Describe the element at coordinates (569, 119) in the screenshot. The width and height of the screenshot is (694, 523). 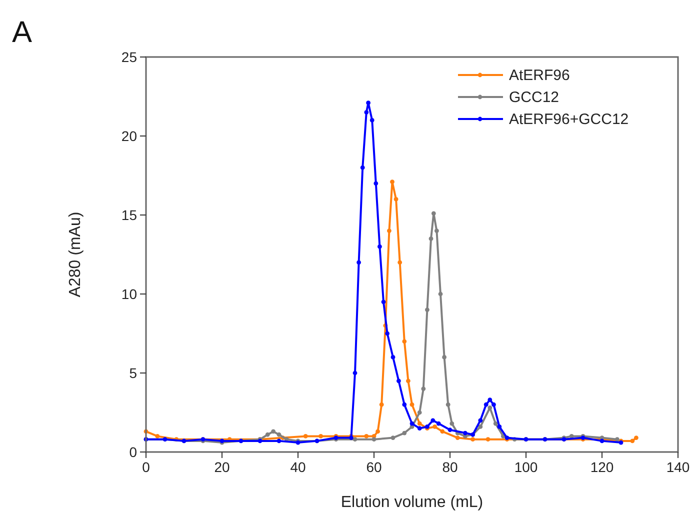
I see `legend-label: AtERF96+GCC12` at that location.